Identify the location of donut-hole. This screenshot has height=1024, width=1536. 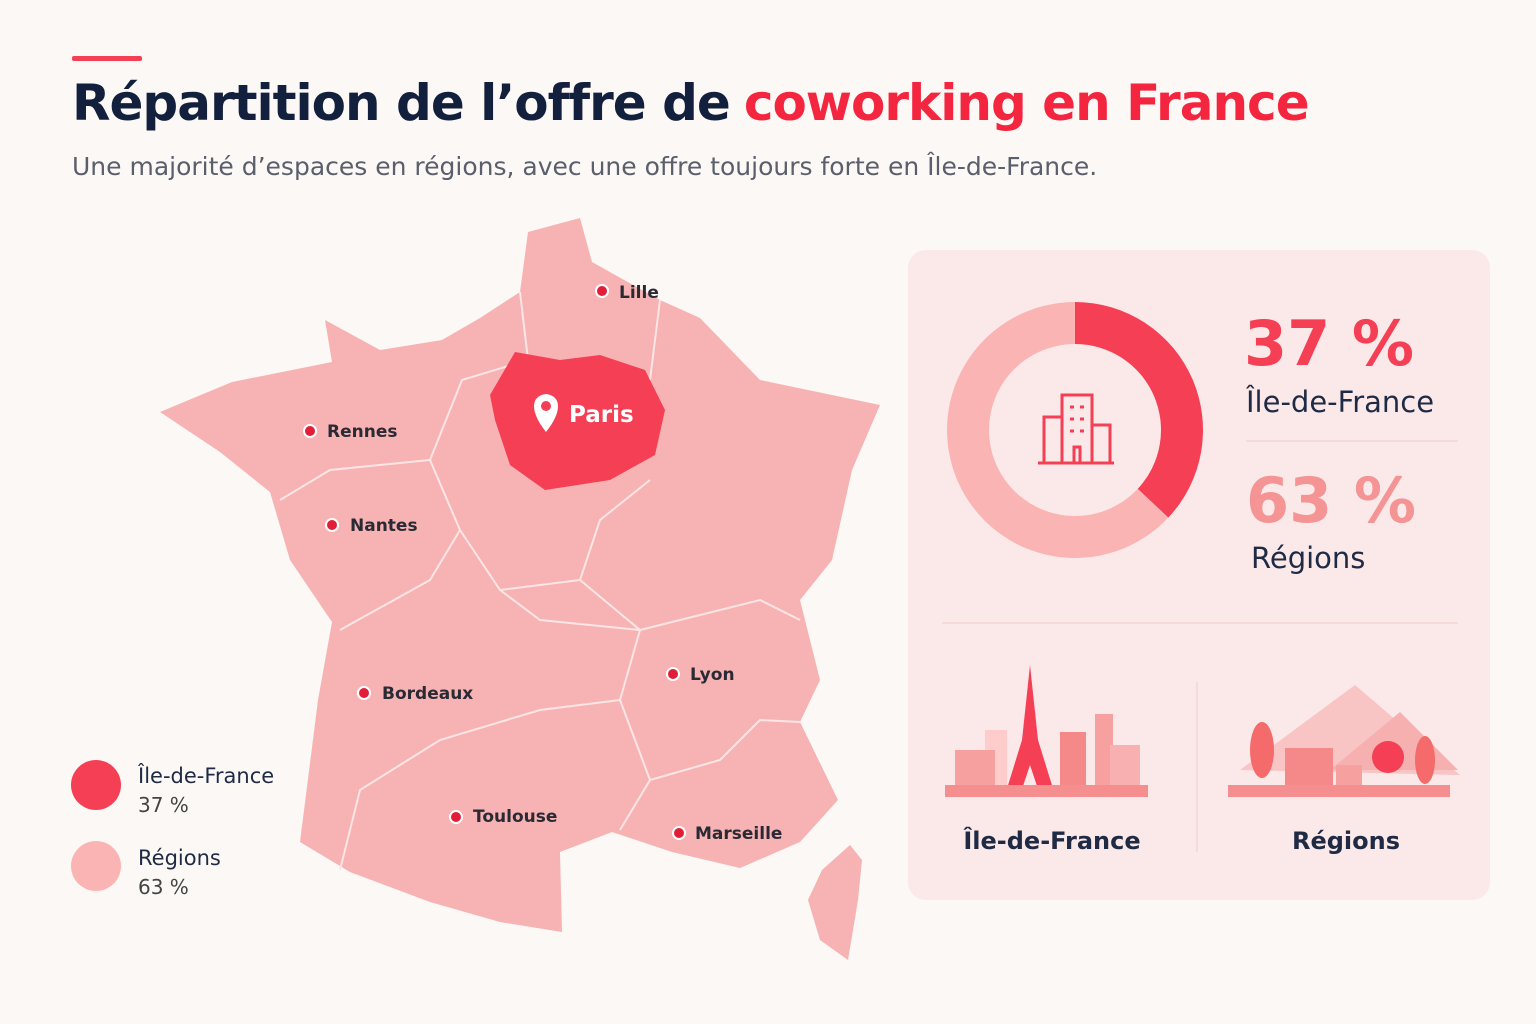
(1075, 430).